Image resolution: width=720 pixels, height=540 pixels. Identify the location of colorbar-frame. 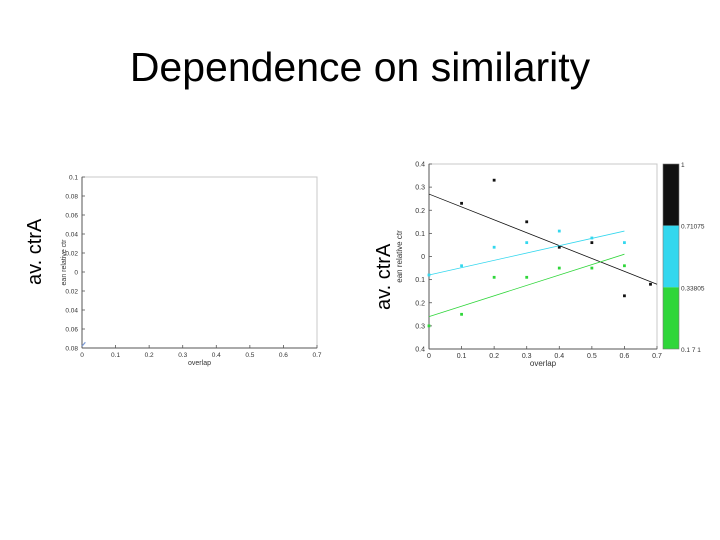
(671, 256).